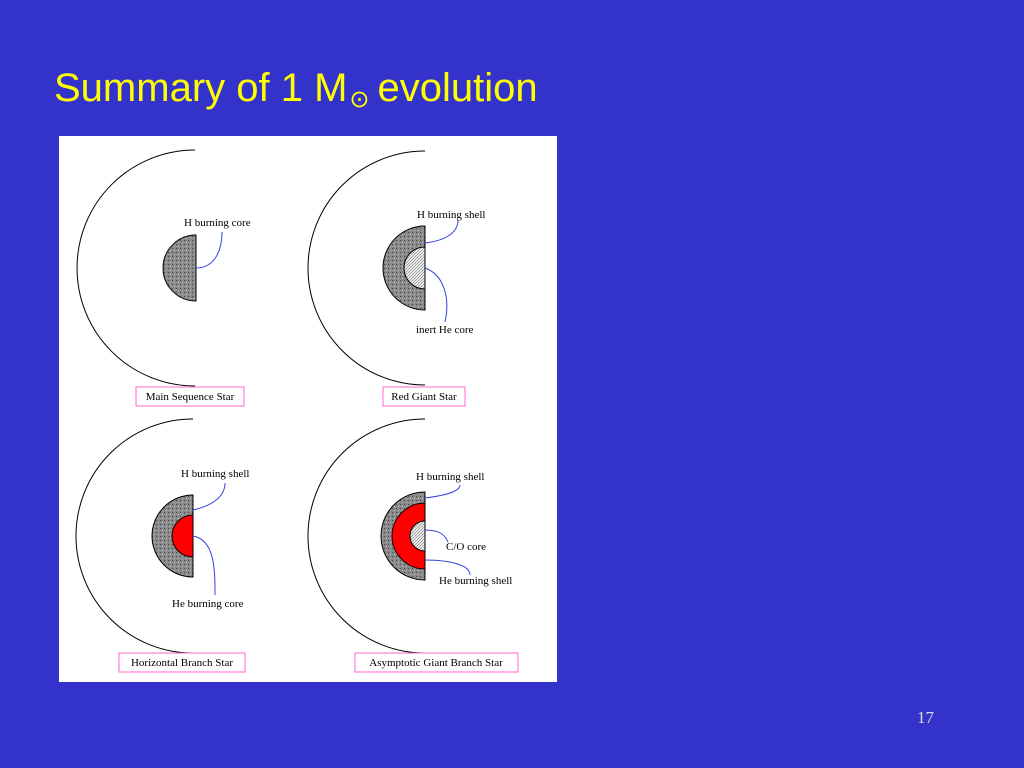 This screenshot has height=768, width=1024. What do you see at coordinates (457, 88) in the screenshot?
I see `title-text: evolution` at bounding box center [457, 88].